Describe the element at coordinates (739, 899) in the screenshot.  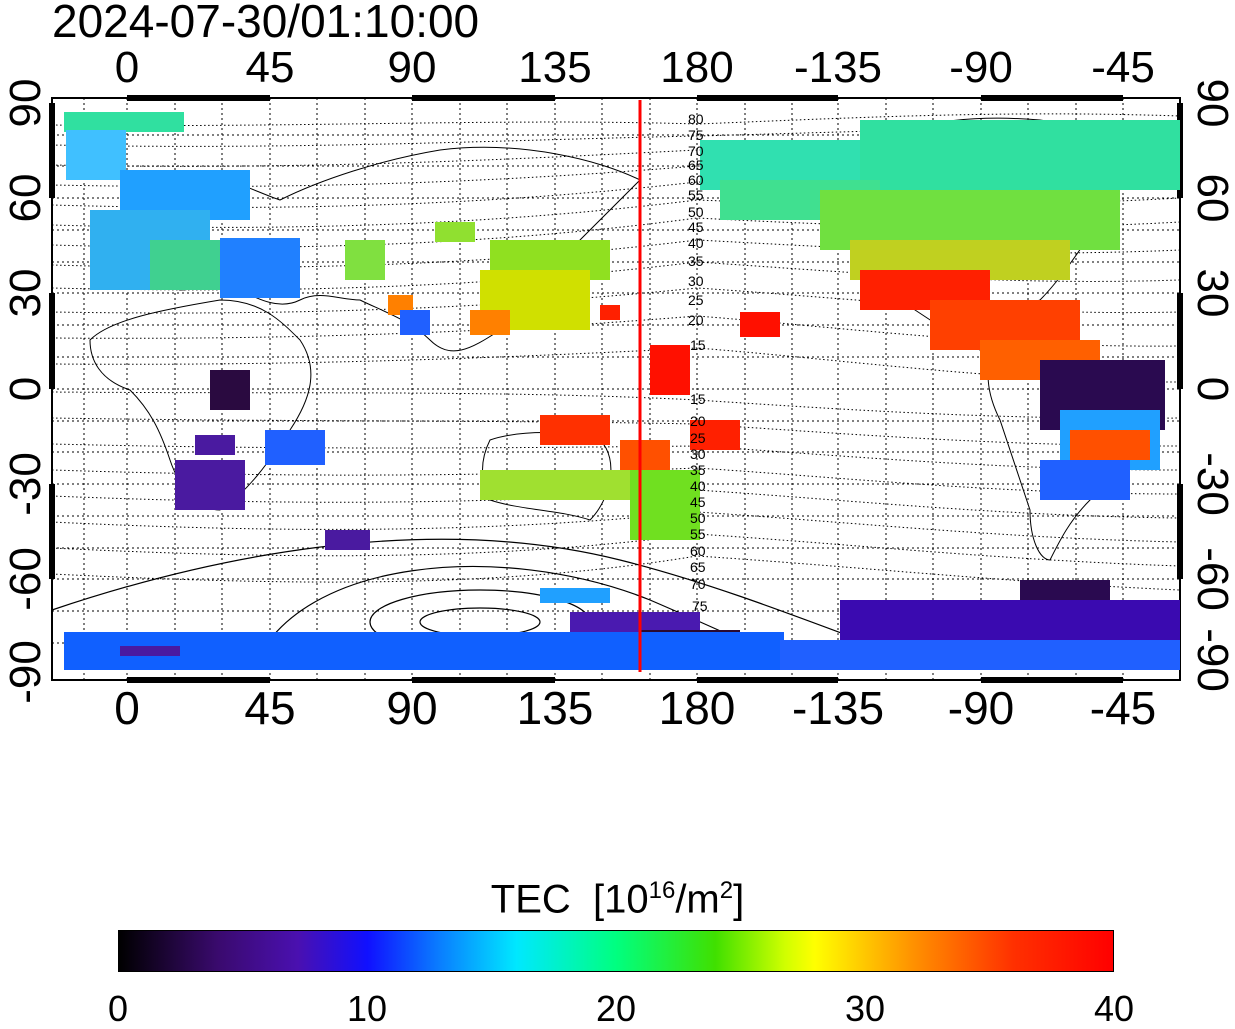
I see `colorbar-unit-suffix: ]` at that location.